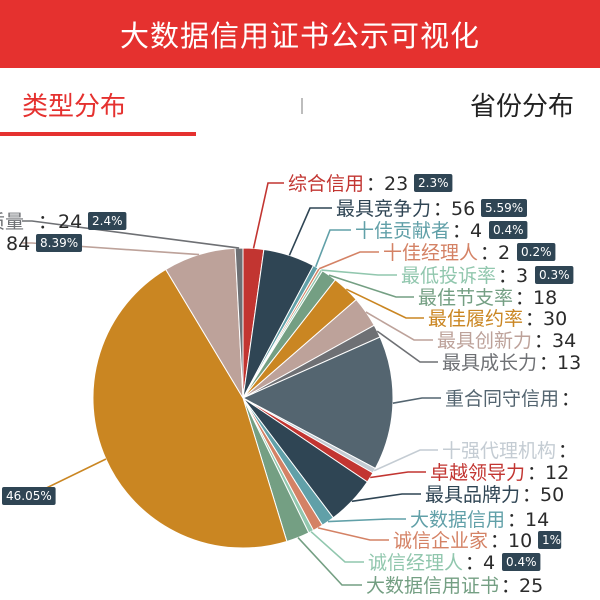 The image size is (600, 600). I want to click on slice-label-name: 重合同守信用, so click(502, 399).